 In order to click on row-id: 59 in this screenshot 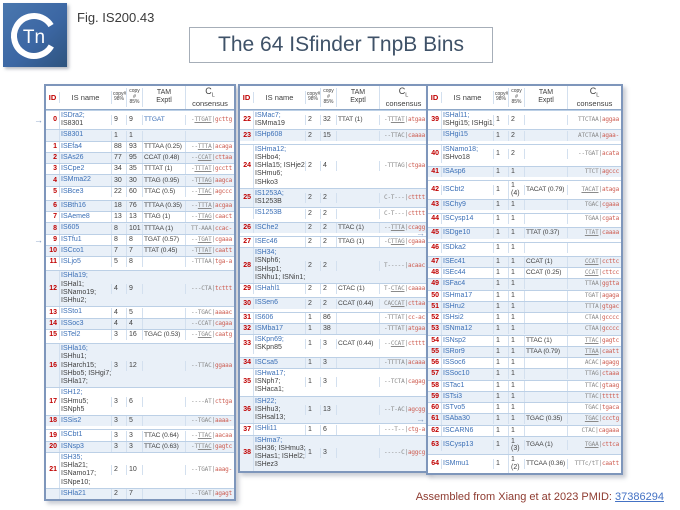, I will do `click(435, 396)`.